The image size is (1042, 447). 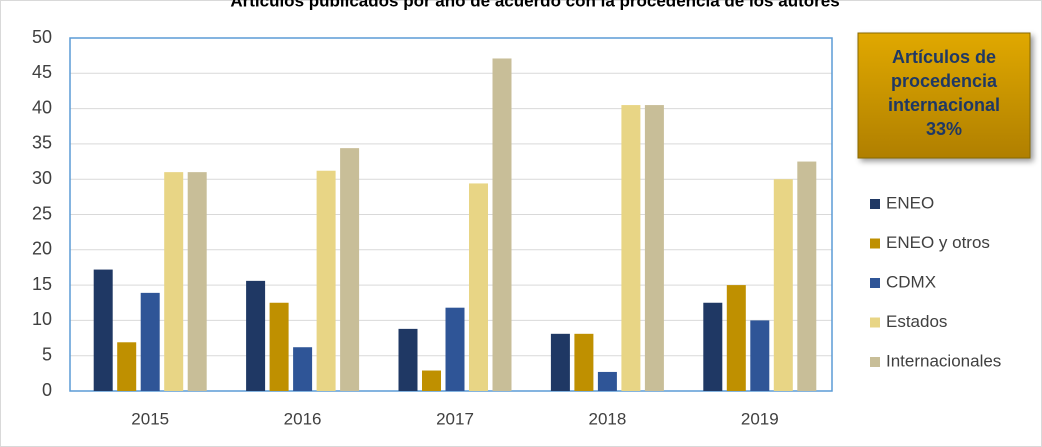 I want to click on y-tick-label: 35, so click(x=42, y=143).